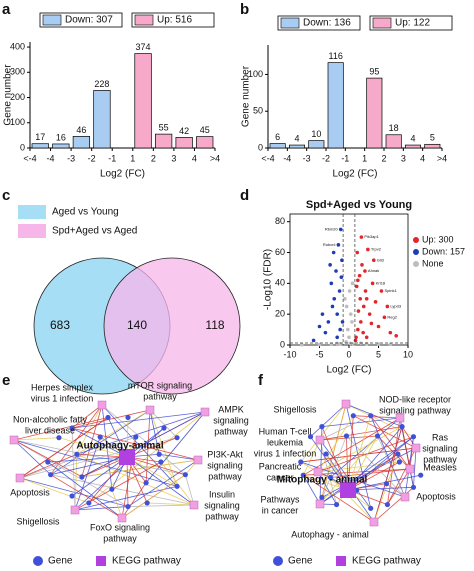 This screenshot has width=474, height=571. Describe the element at coordinates (374, 71) in the screenshot. I see `data-label: 95` at that location.